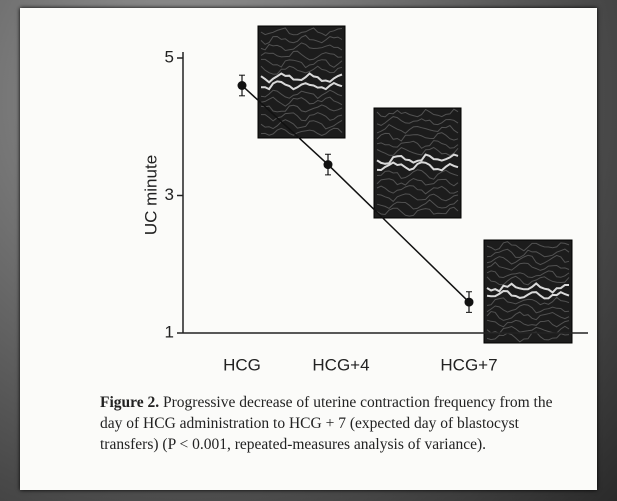 Image resolution: width=617 pixels, height=501 pixels. I want to click on y-axis-label: UC minute, so click(150, 195).